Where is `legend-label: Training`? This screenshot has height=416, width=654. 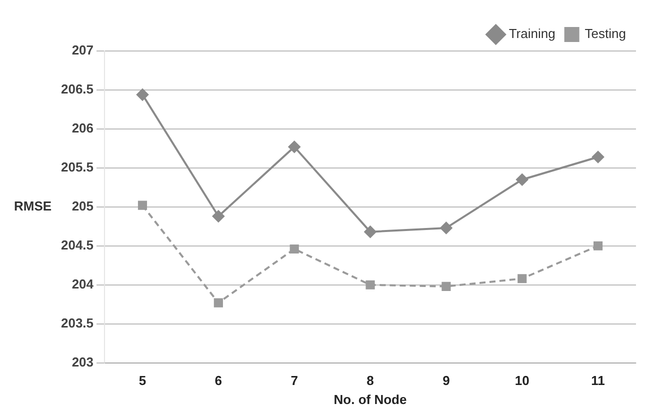
legend-label: Training is located at coordinates (532, 34).